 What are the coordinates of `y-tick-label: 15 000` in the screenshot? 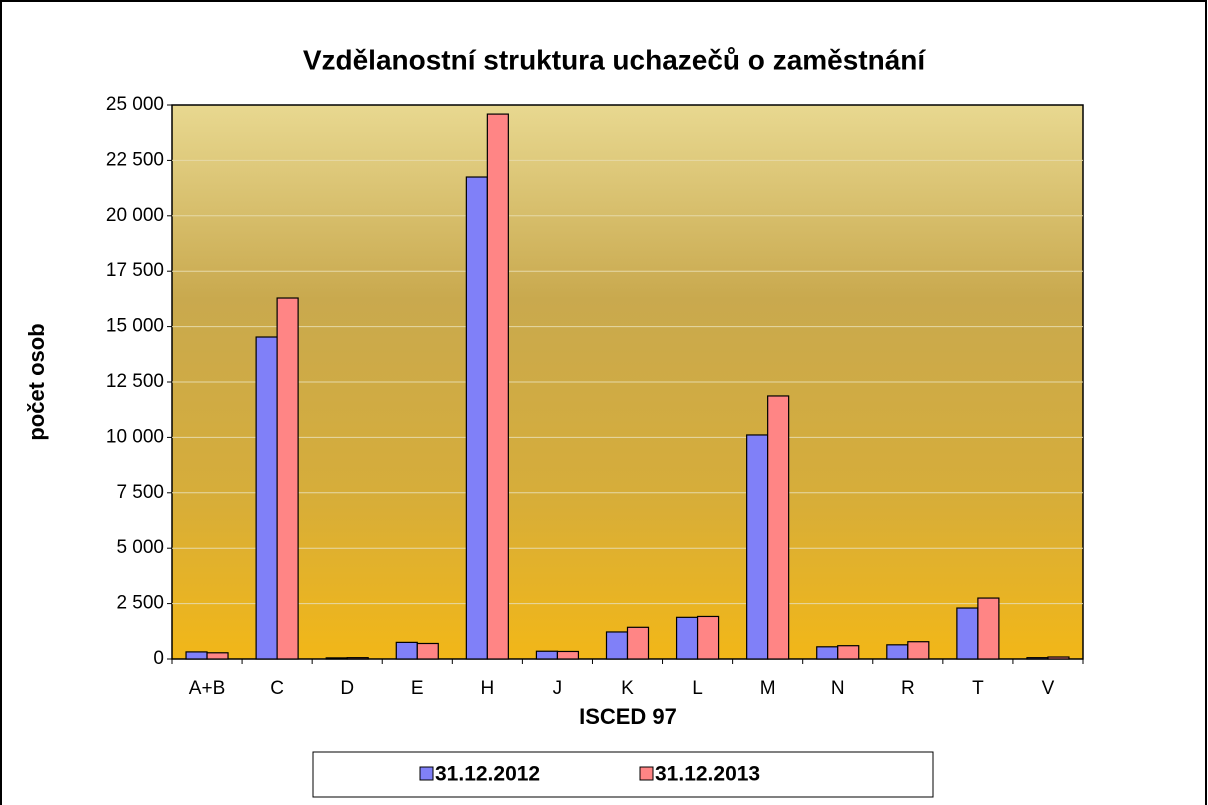 It's located at (135, 326).